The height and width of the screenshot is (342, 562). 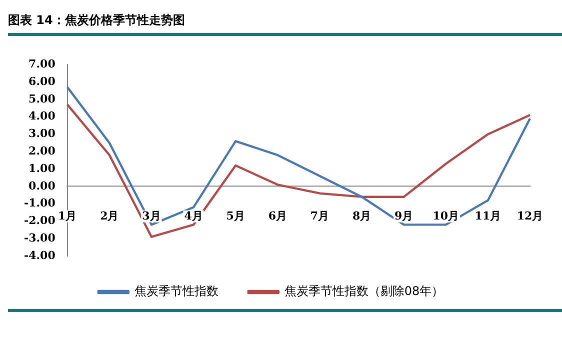 I want to click on x-tick-label: 2月, so click(x=109, y=215).